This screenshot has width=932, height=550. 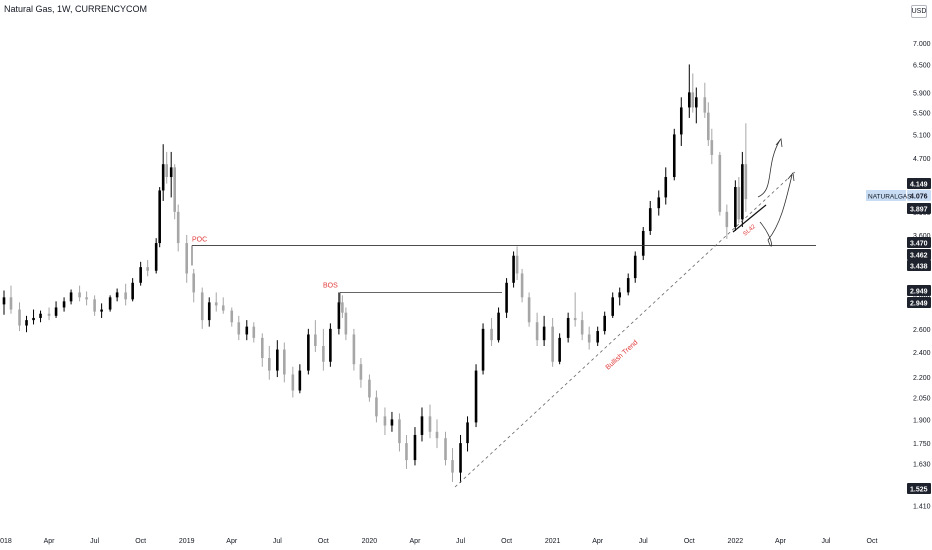 I want to click on x-tick-label: Apr, so click(x=50, y=541).